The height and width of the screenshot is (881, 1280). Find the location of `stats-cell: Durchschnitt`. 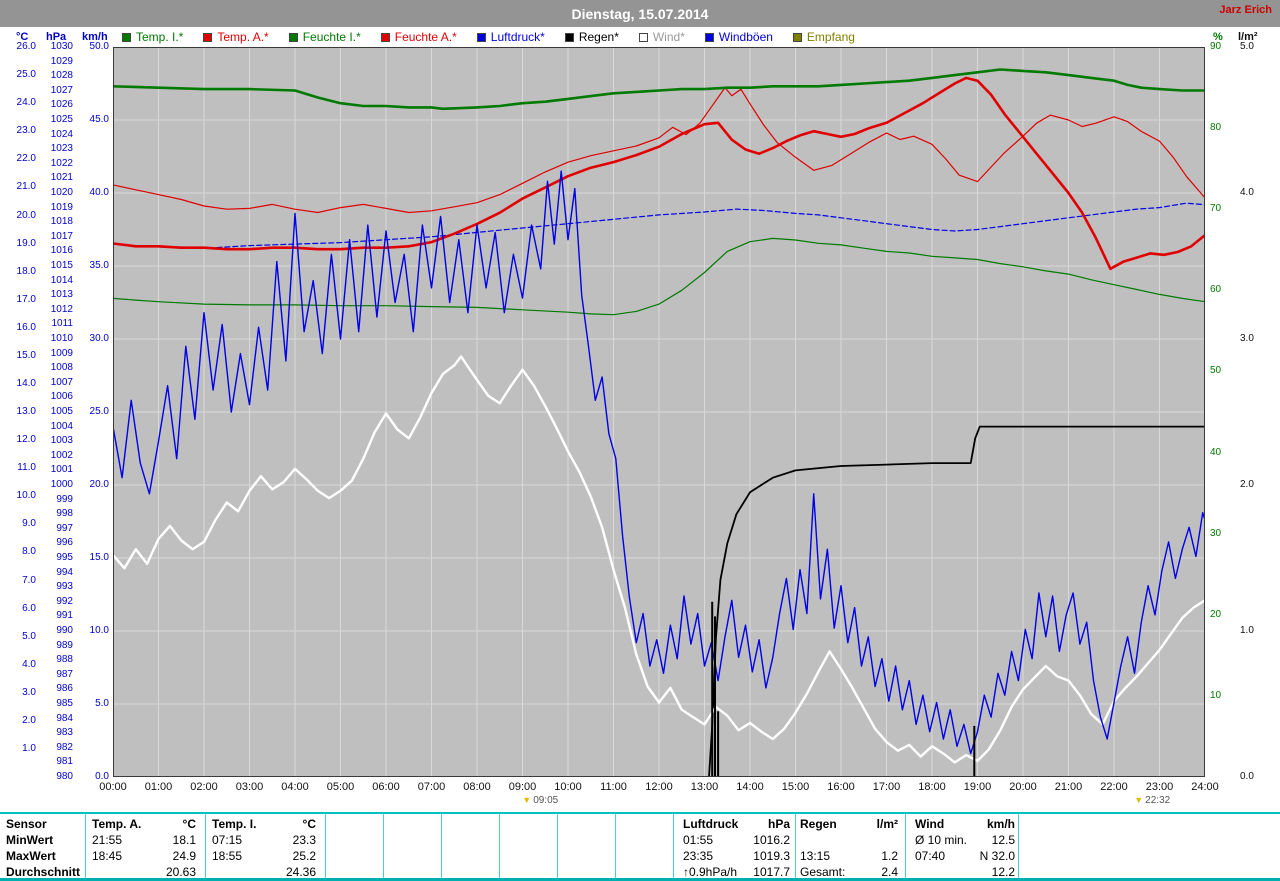

stats-cell: Durchschnitt is located at coordinates (43, 872).